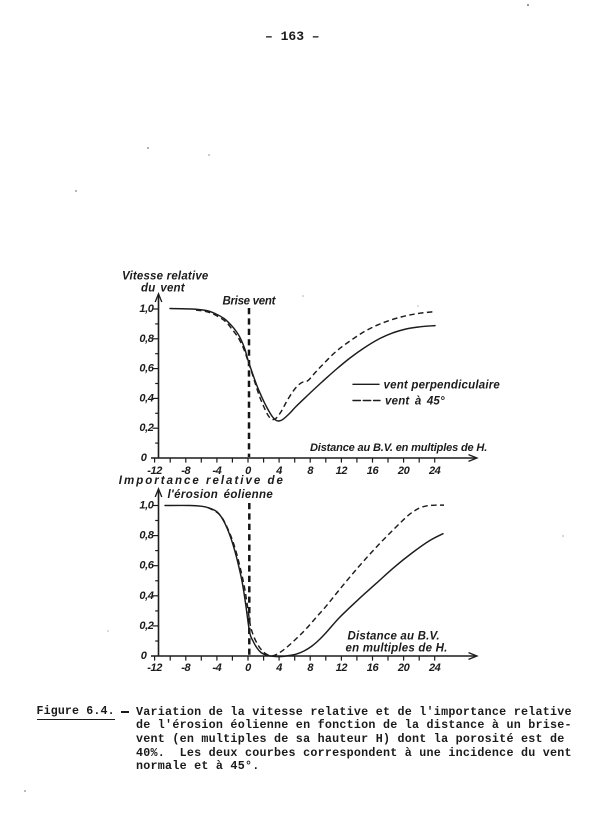 The image size is (611, 819). Describe the element at coordinates (202, 481) in the screenshot. I see `svg-text: Importance relative de` at that location.